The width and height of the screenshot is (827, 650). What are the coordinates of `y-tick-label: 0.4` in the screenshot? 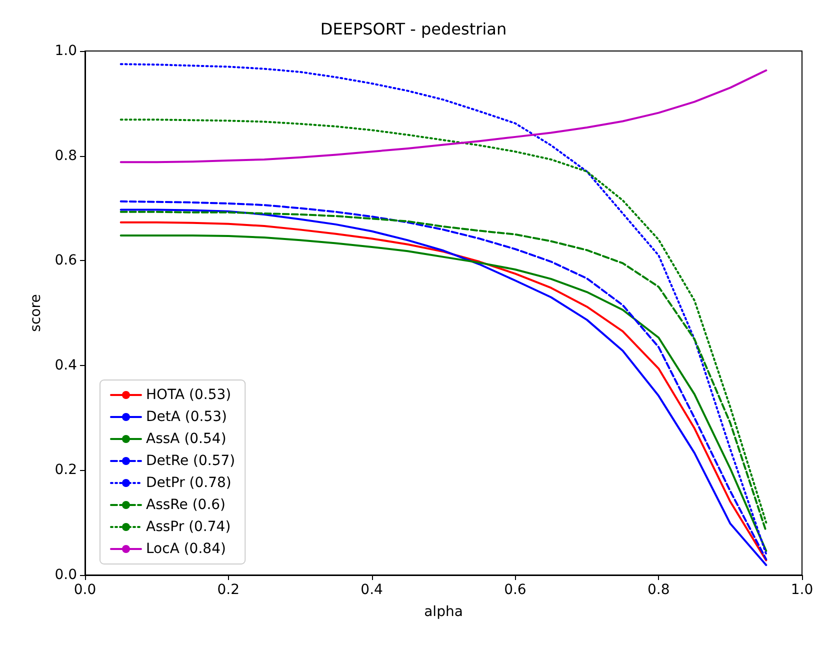 It's located at (66, 365).